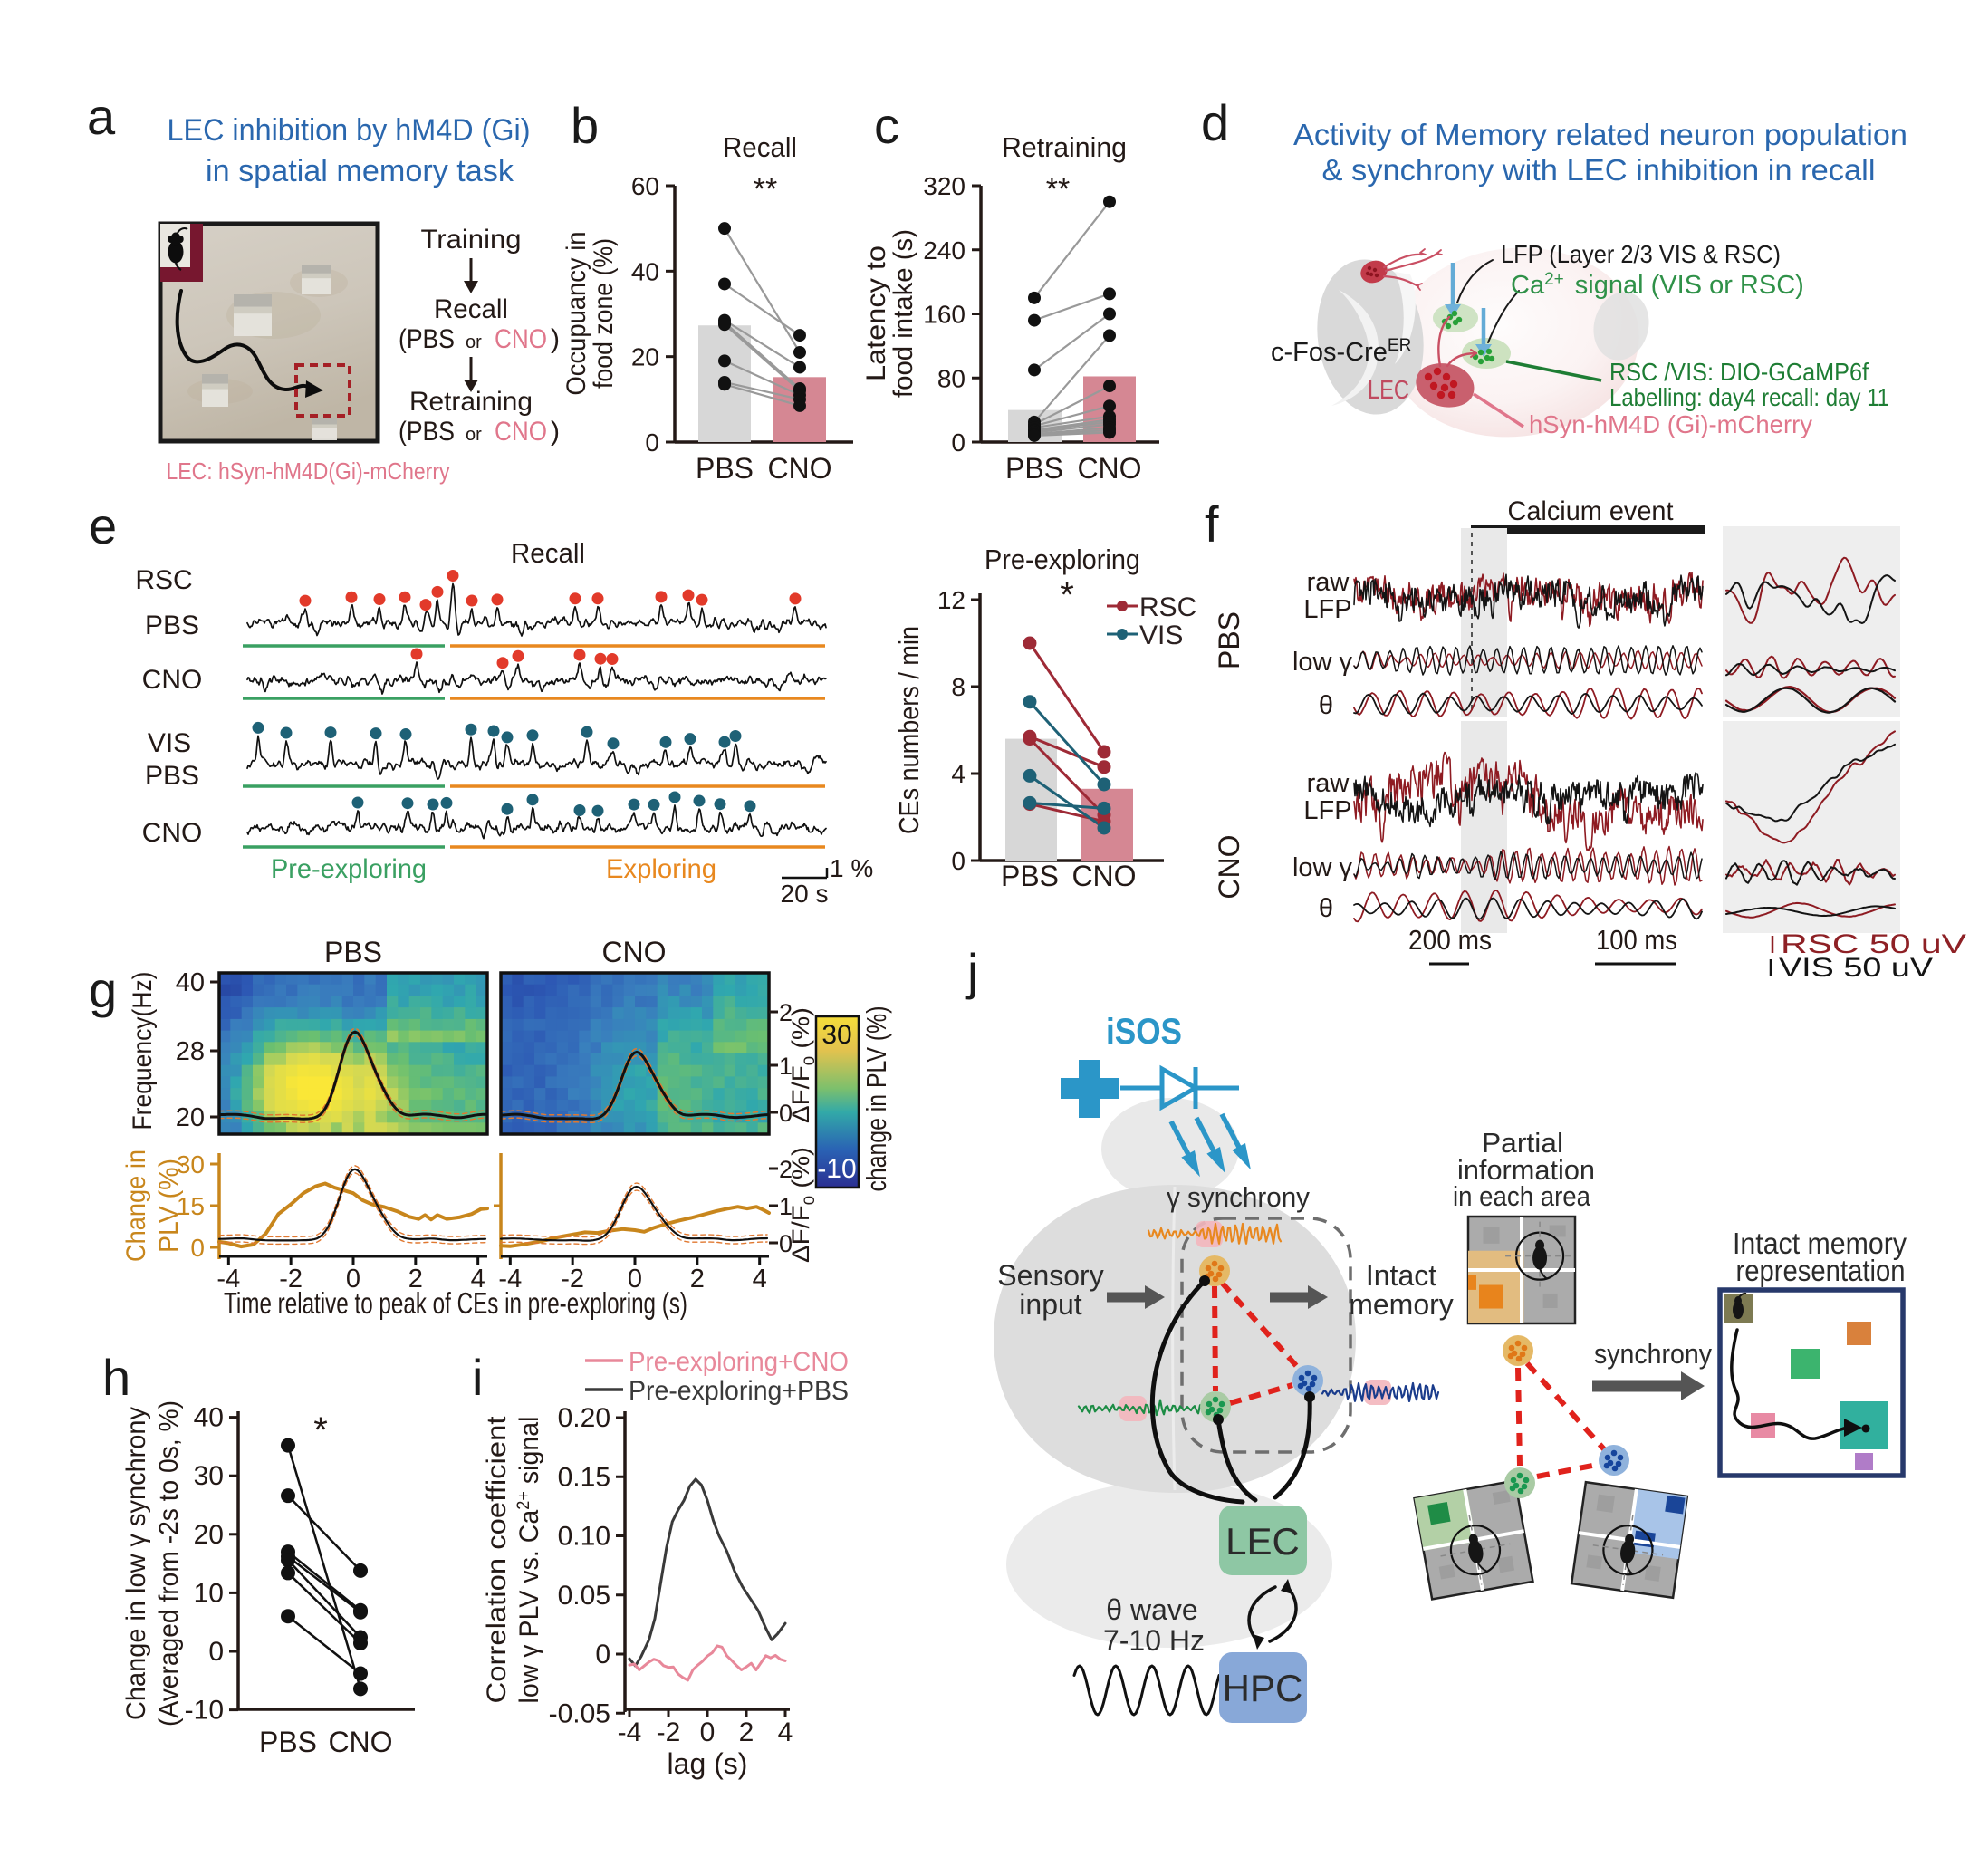 The image size is (1979, 1876). I want to click on svg-text: -10, so click(205, 1711).